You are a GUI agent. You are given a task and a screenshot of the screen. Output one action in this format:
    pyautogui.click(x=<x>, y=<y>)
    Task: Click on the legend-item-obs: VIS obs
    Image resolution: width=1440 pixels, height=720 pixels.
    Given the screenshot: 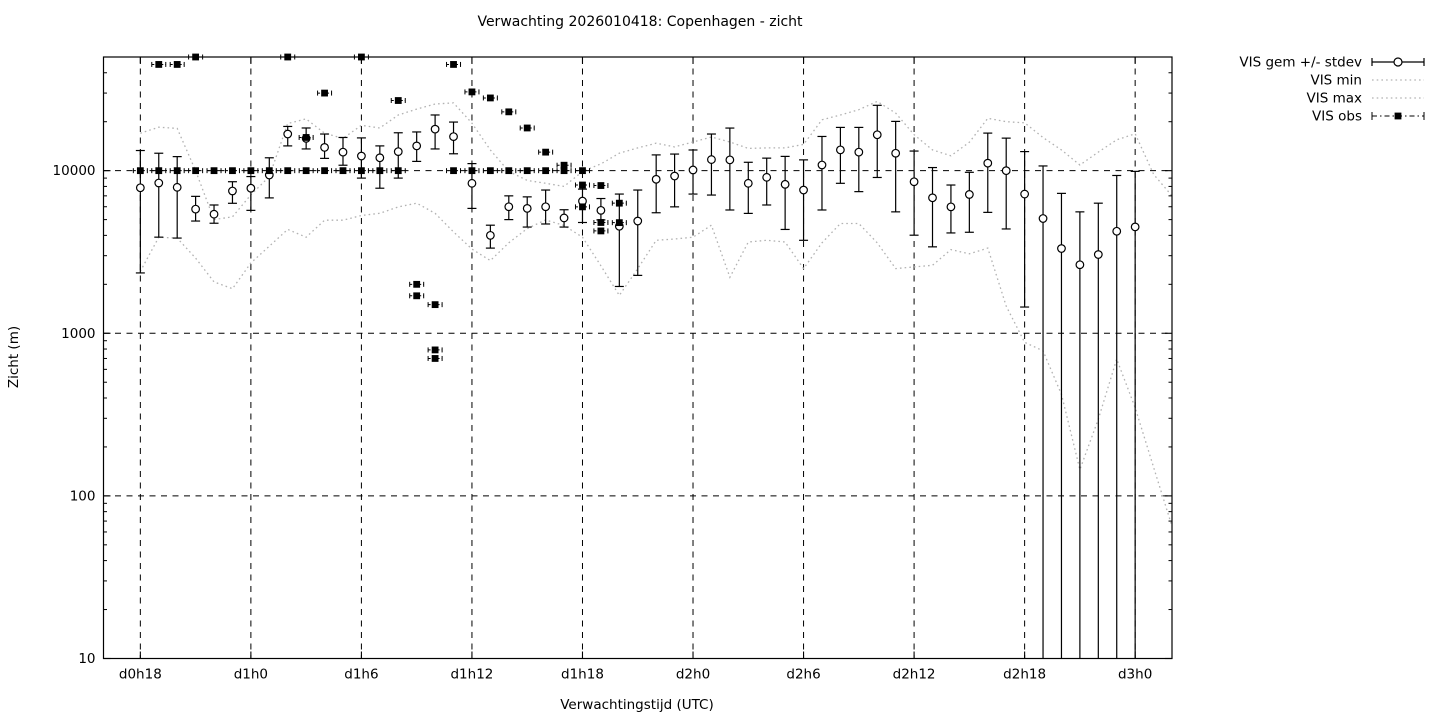 What is the action you would take?
    pyautogui.click(x=1368, y=117)
    